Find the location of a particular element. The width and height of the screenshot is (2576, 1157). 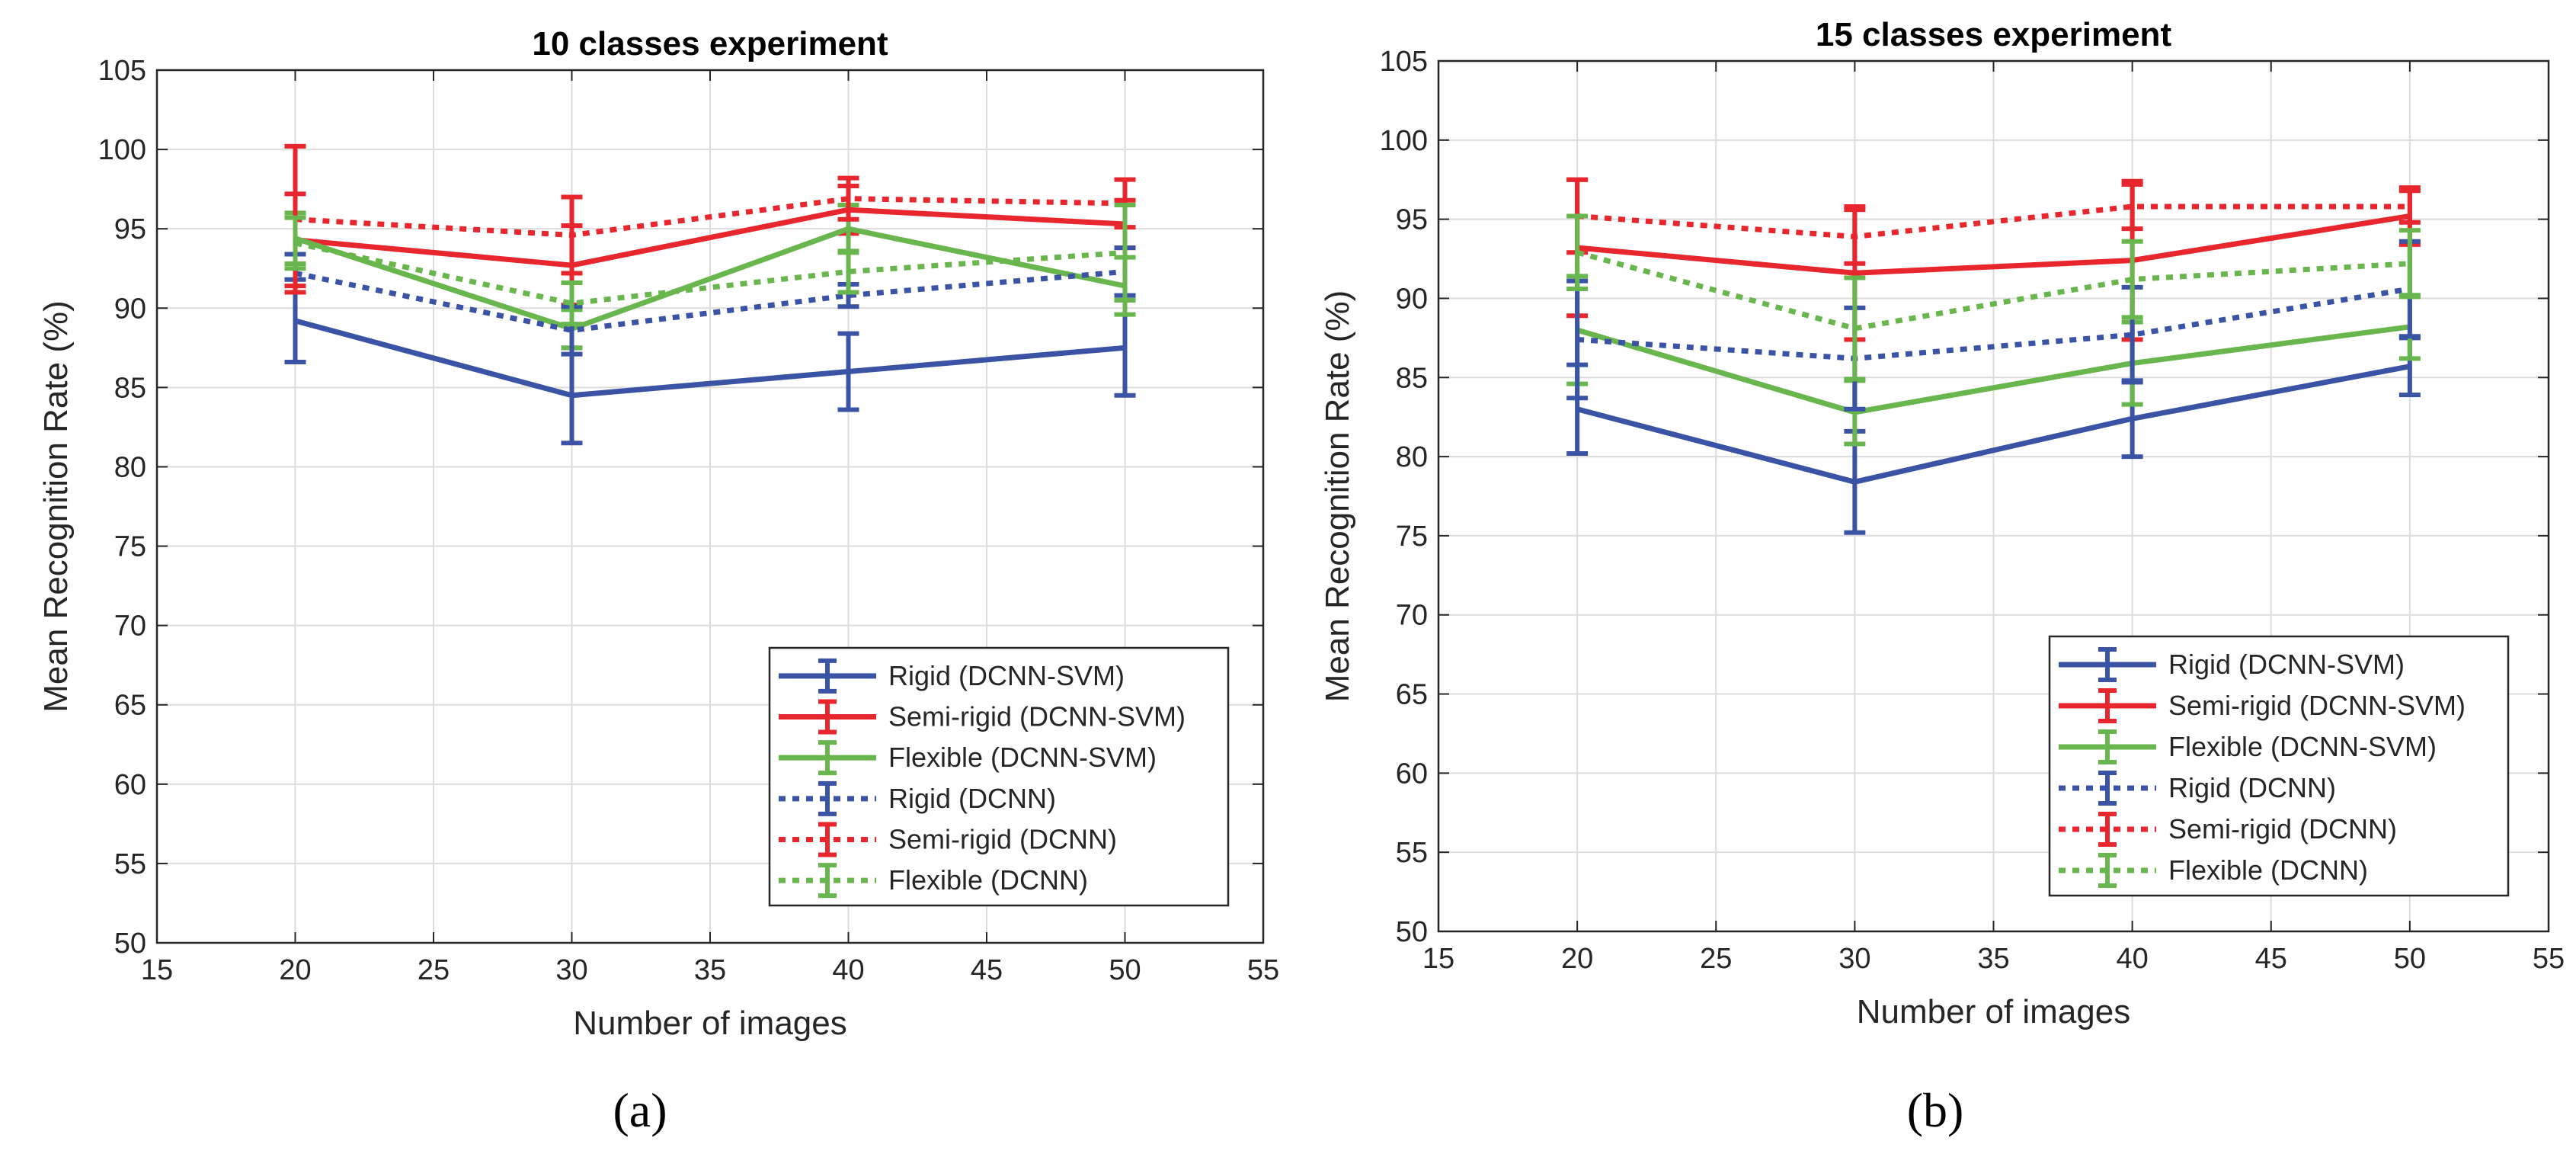

panel-caption: (b) is located at coordinates (1935, 1110).